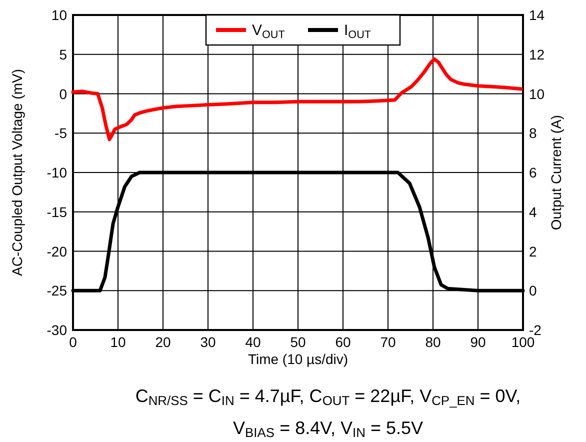  Describe the element at coordinates (118, 342) in the screenshot. I see `x-tick-label: 10` at that location.